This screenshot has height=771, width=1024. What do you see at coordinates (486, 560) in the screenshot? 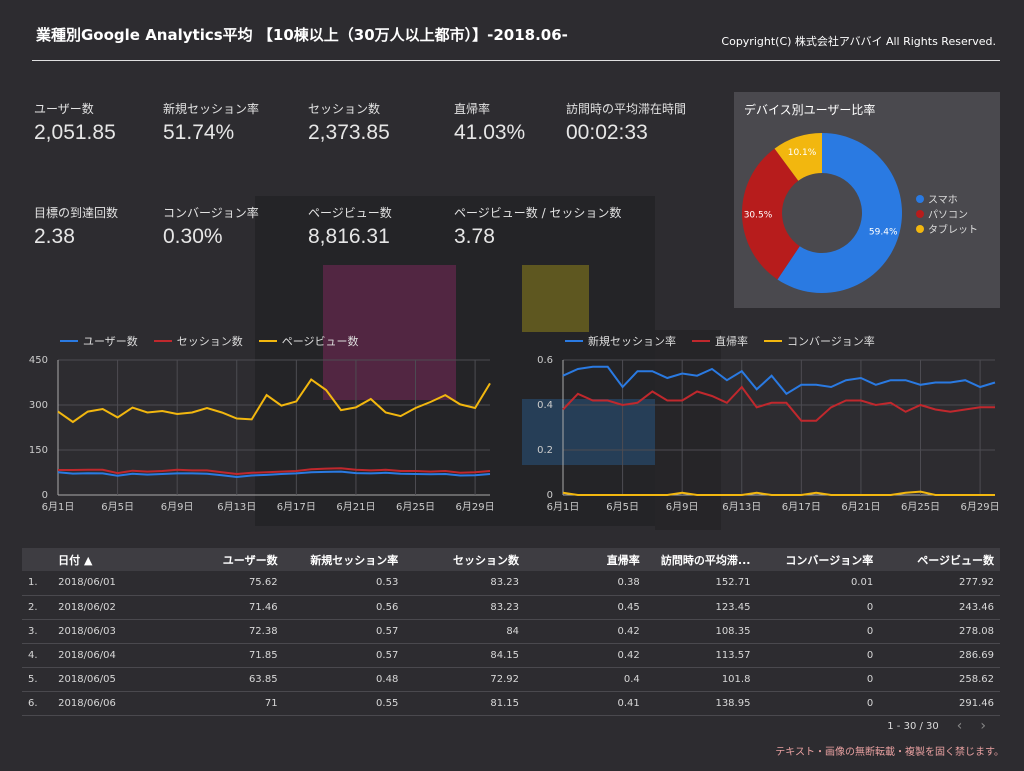
I see `col-sessions-header: セッション数` at bounding box center [486, 560].